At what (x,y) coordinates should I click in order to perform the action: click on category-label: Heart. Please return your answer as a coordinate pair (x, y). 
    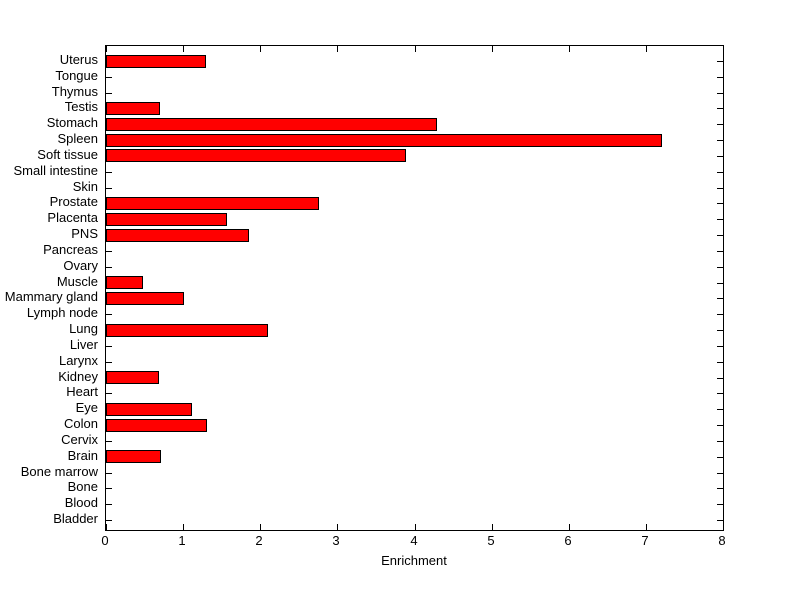
    Looking at the image, I should click on (82, 392).